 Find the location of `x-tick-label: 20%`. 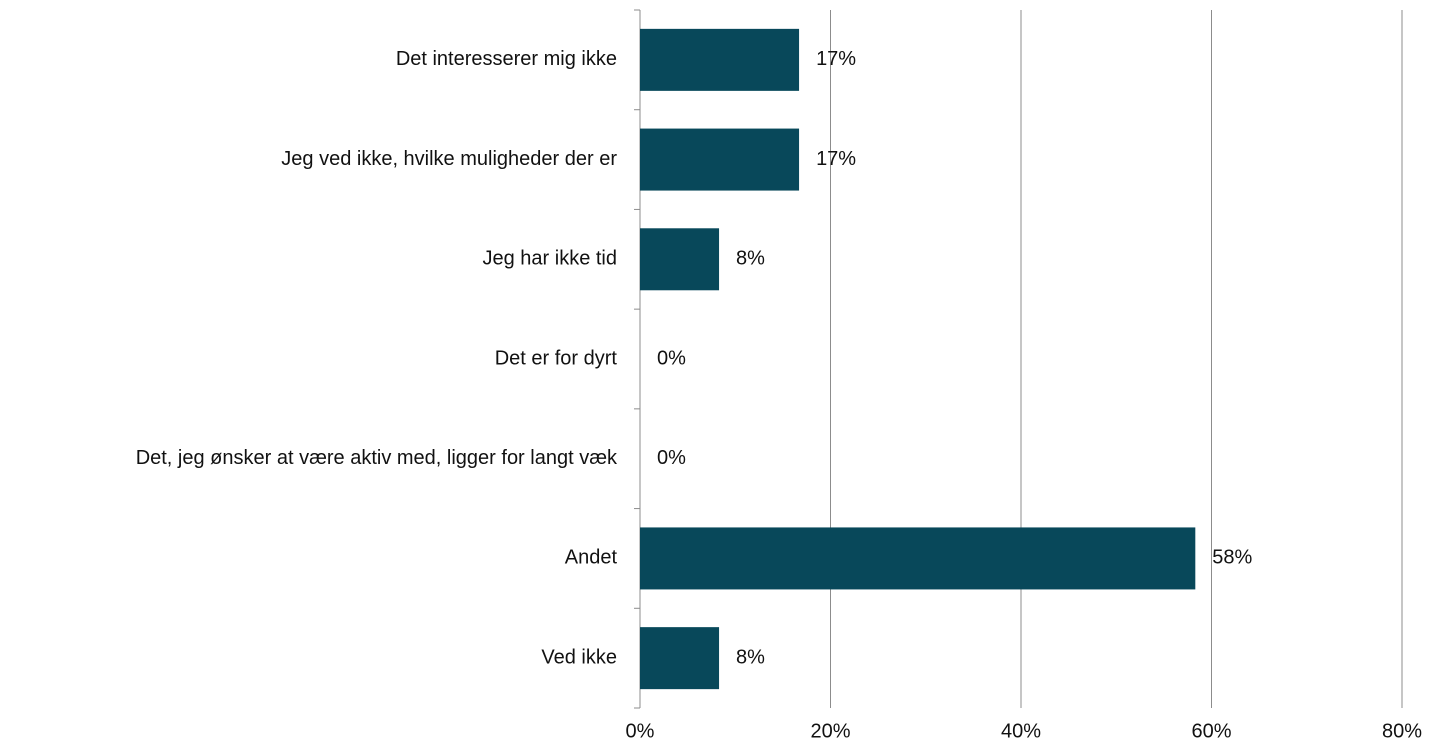

x-tick-label: 20% is located at coordinates (830, 731).